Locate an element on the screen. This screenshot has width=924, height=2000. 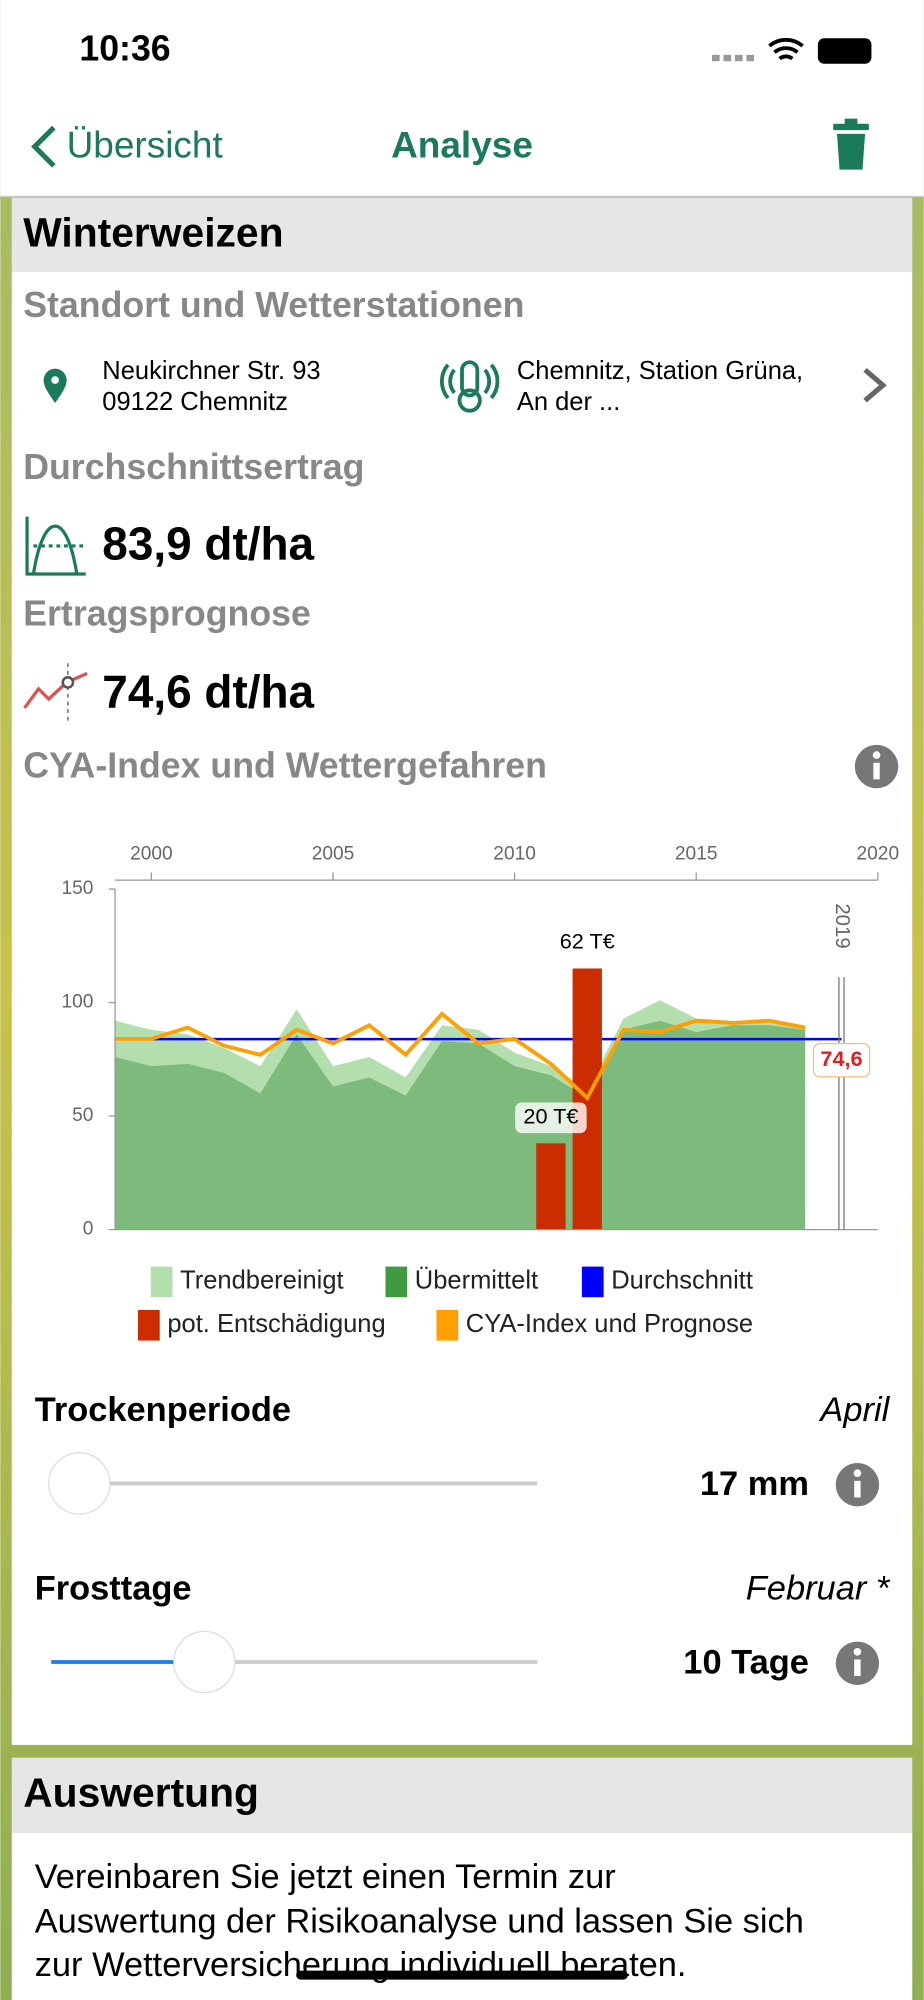
slider-label: Trockenperiode is located at coordinates (163, 1410).